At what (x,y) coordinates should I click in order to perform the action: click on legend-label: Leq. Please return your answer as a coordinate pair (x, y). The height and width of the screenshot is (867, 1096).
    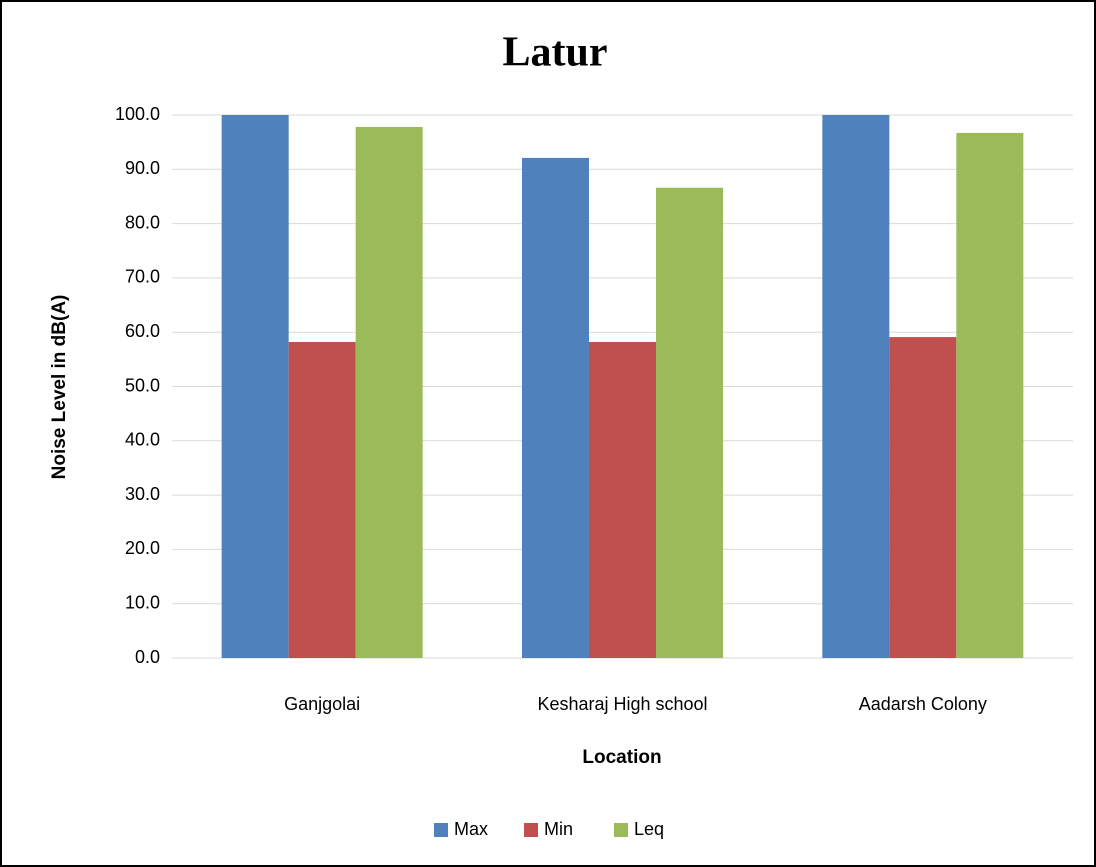
    Looking at the image, I should click on (649, 829).